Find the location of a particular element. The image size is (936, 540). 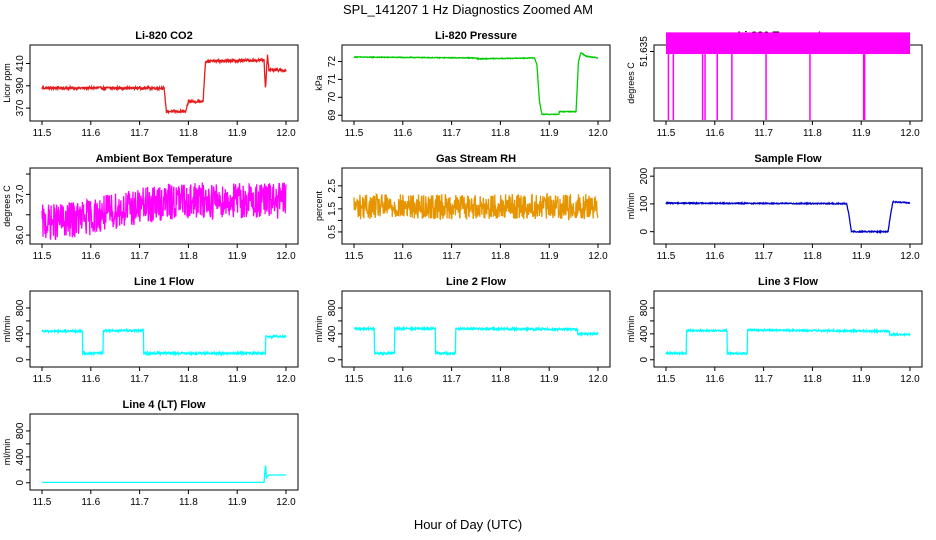

y-tick-label: 1.5 is located at coordinates (332, 208).